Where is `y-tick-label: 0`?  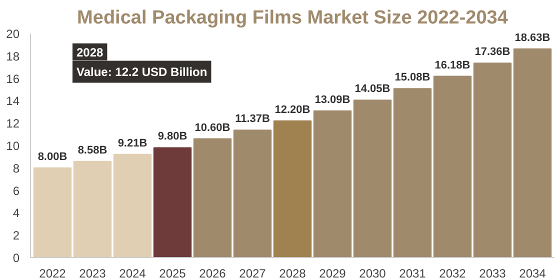
y-tick-label: 0 is located at coordinates (16, 258).